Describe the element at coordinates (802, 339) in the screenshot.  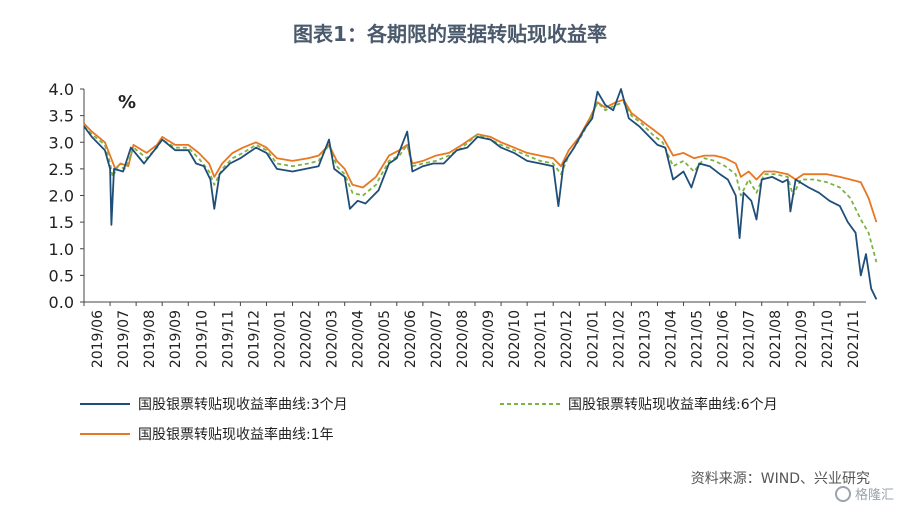
I see `x-tick-label: 2021/09` at that location.